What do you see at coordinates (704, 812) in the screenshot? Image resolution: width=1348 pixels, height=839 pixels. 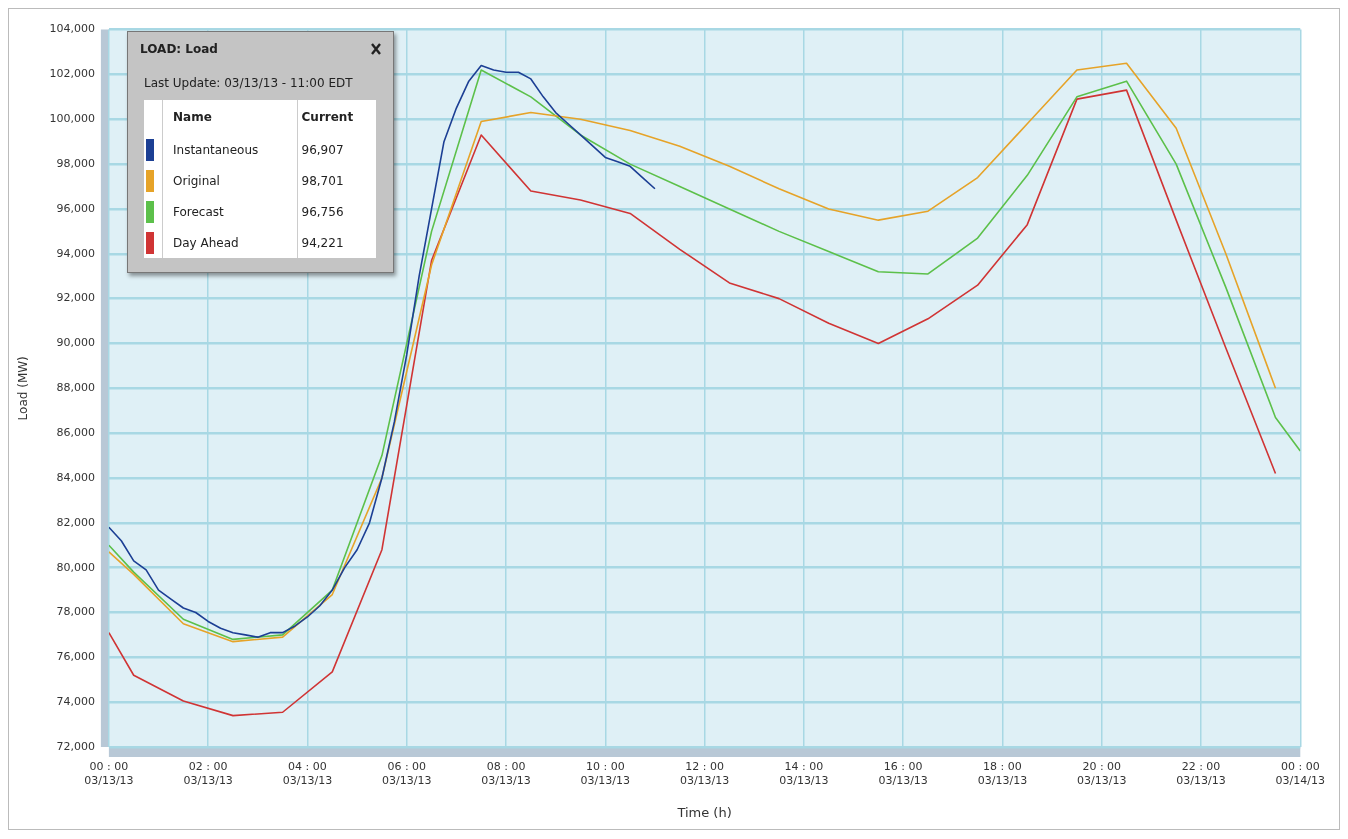 I see `x-axis-title: Time (h)` at bounding box center [704, 812].